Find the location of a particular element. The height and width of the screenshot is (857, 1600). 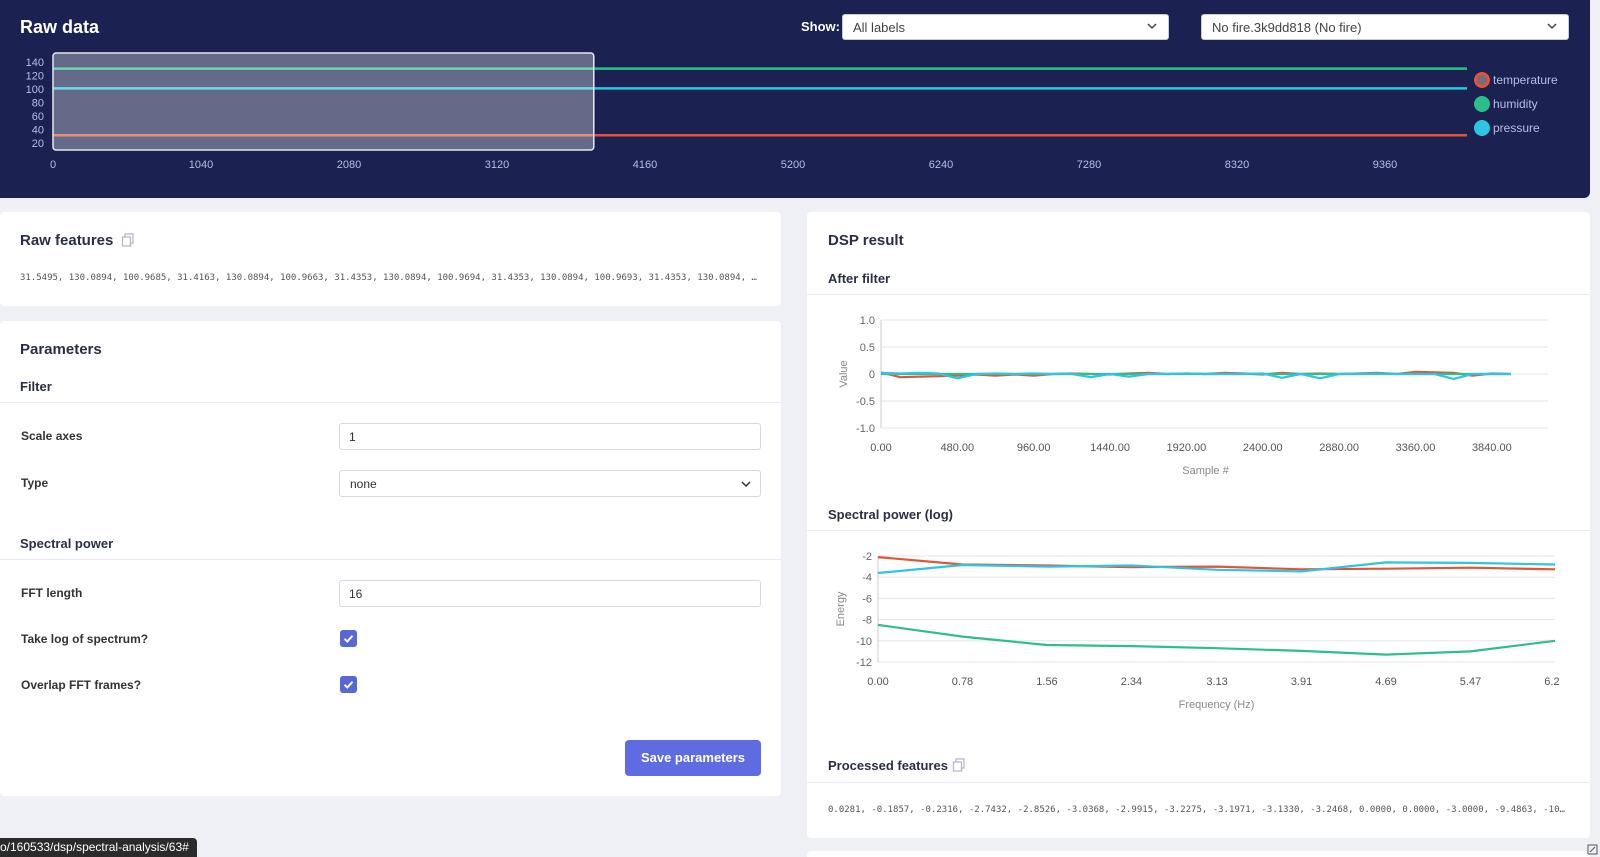

legend-label-pressure: pressure is located at coordinates (1516, 128).